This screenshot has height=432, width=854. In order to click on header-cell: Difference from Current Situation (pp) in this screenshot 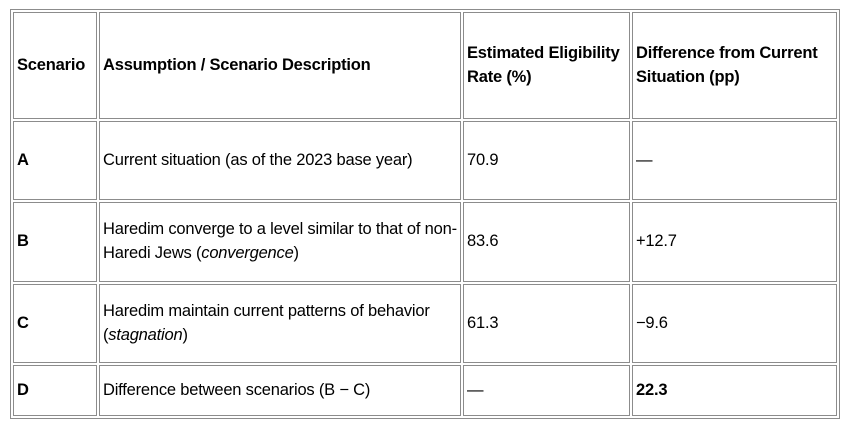, I will do `click(734, 66)`.